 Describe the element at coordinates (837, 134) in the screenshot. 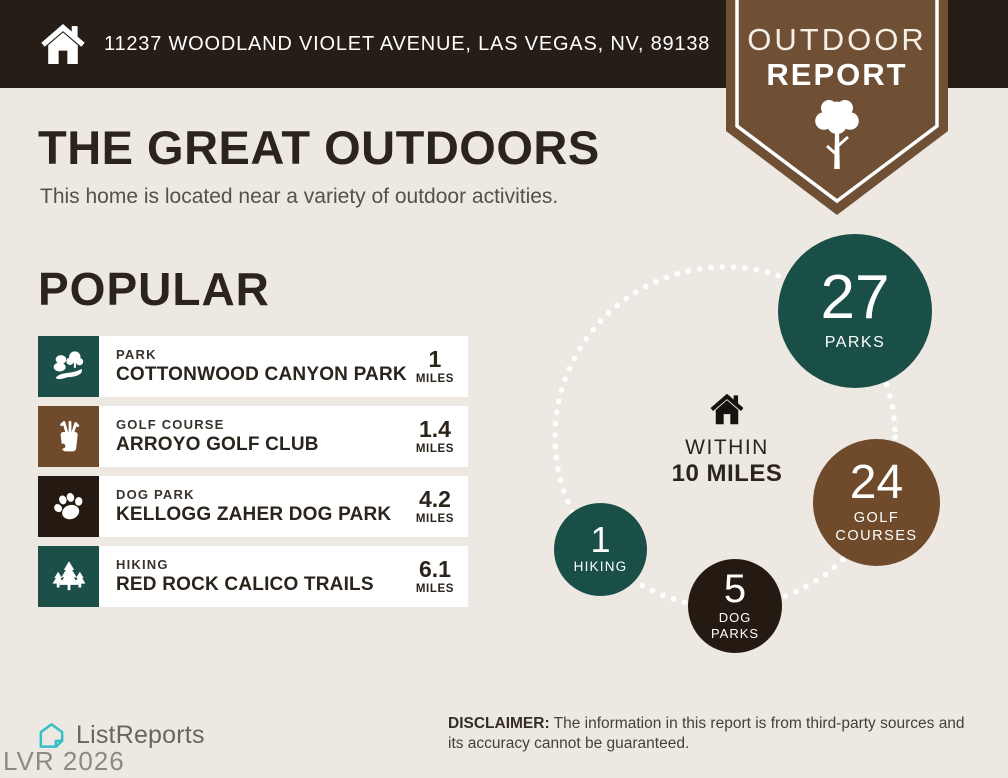

I see `tree-icon` at that location.